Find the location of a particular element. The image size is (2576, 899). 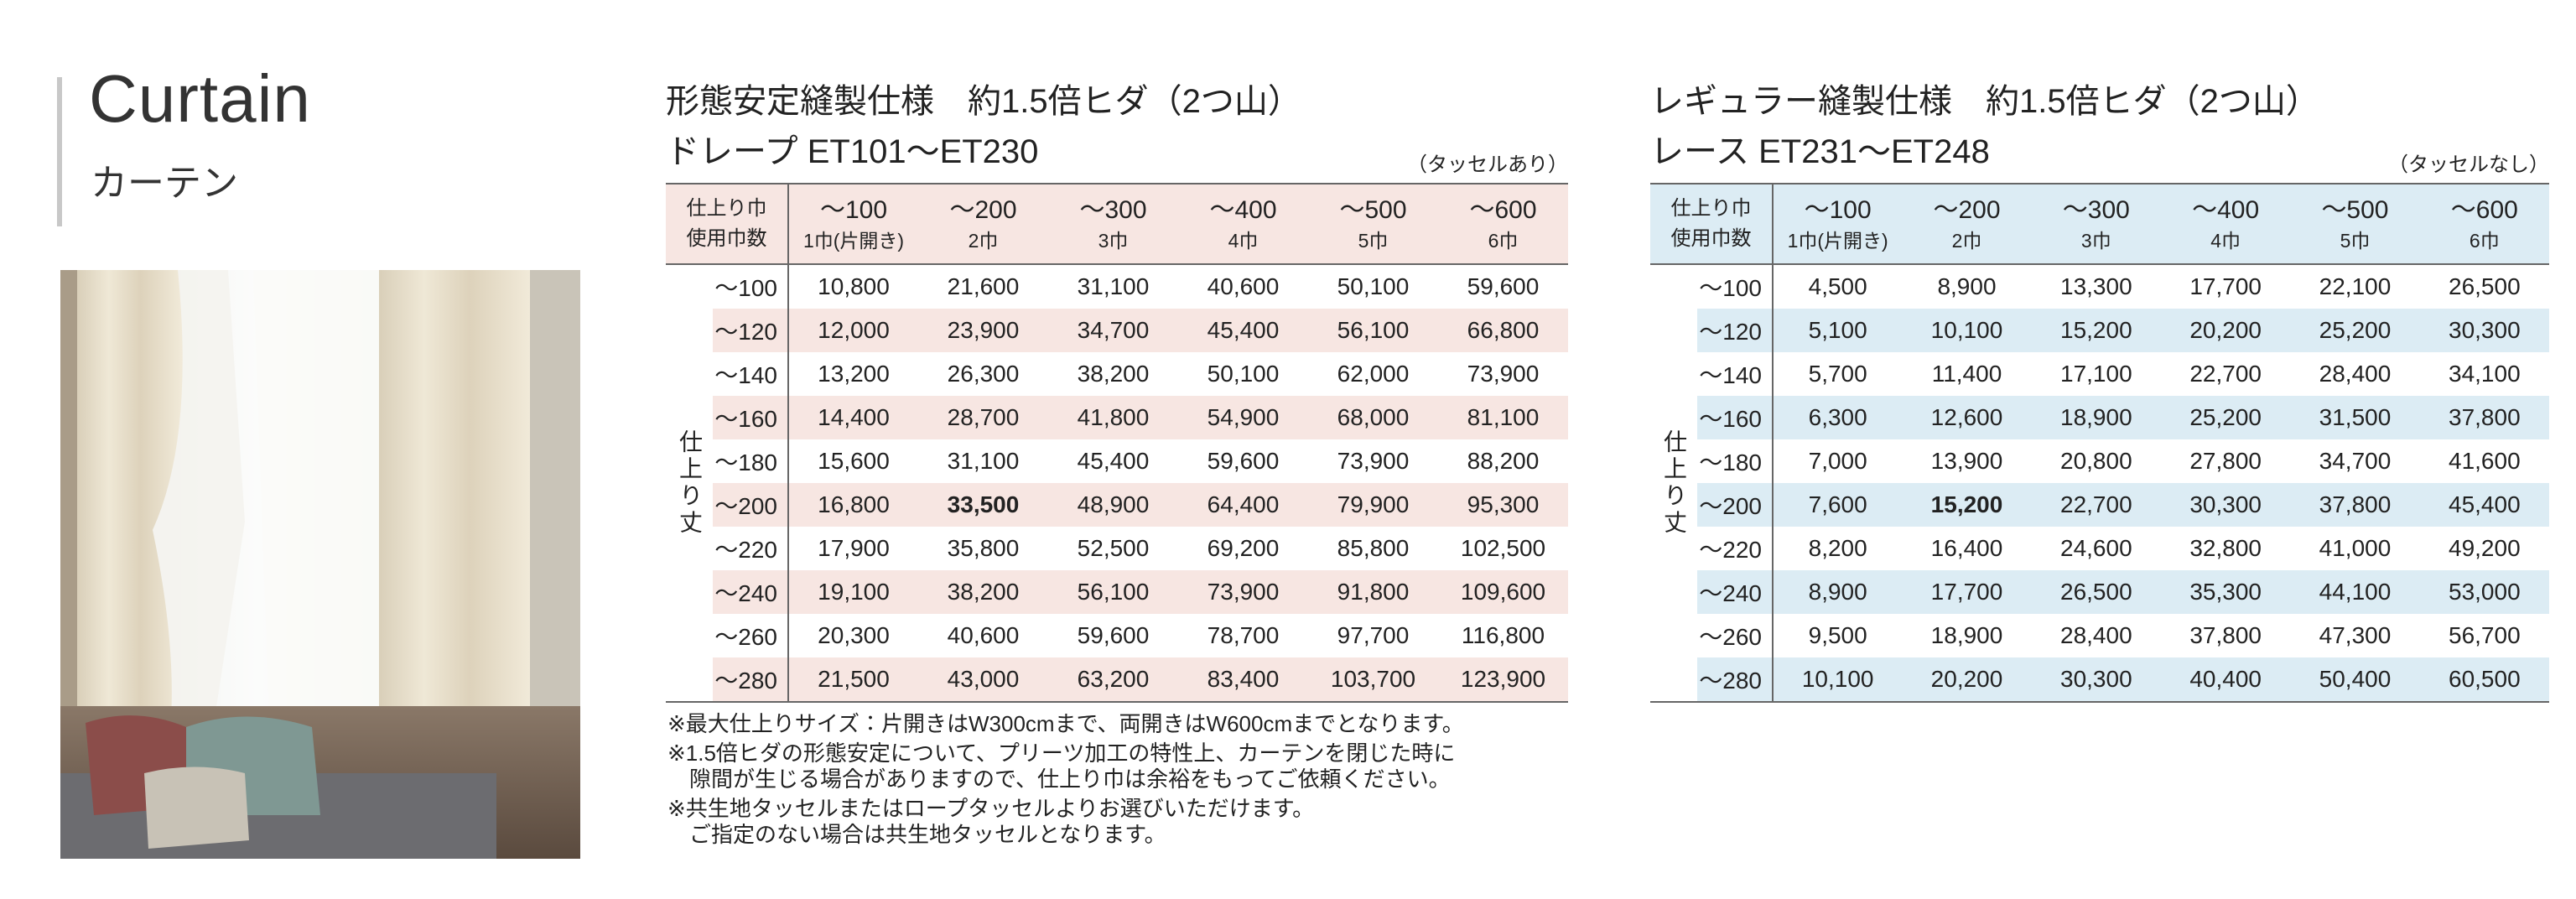

row-label: ～120 is located at coordinates (751, 330).